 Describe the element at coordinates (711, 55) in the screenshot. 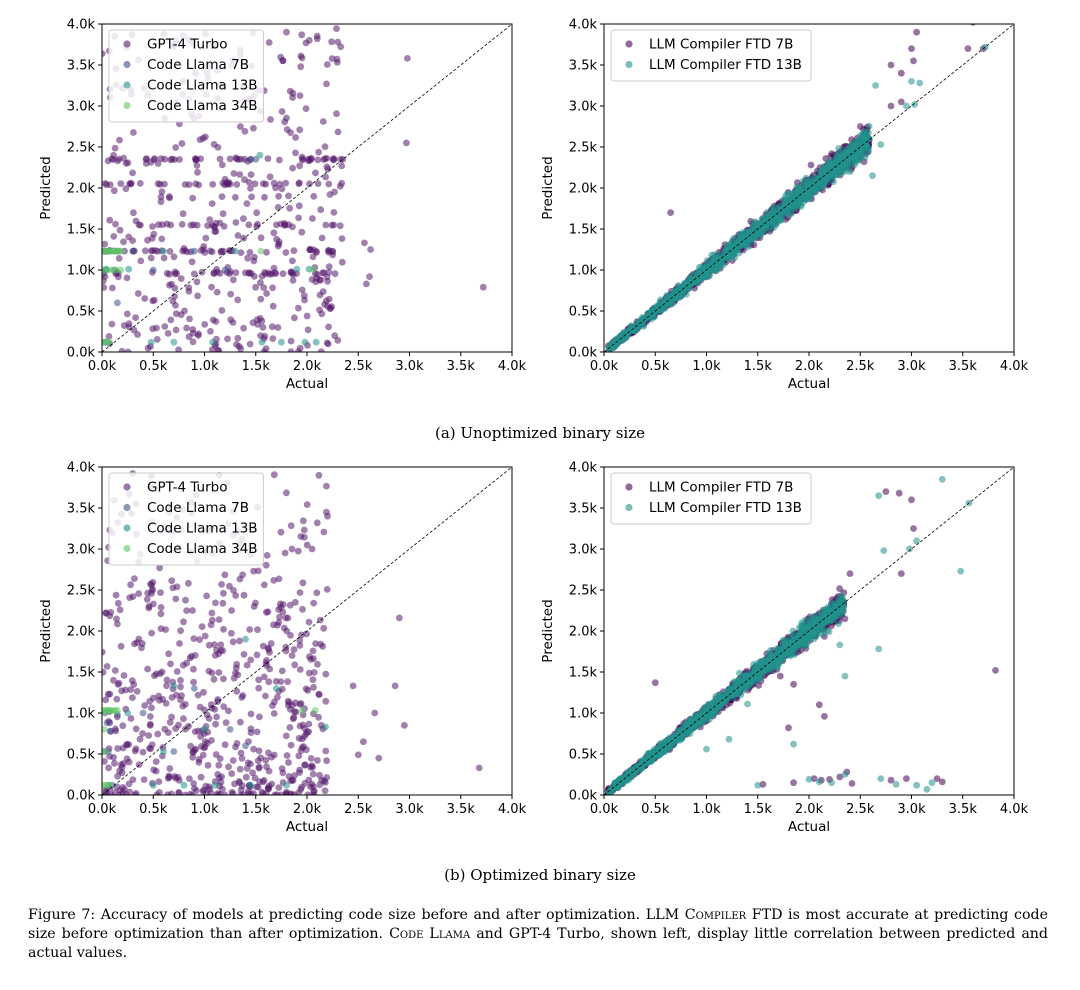

I see `legend-box` at that location.